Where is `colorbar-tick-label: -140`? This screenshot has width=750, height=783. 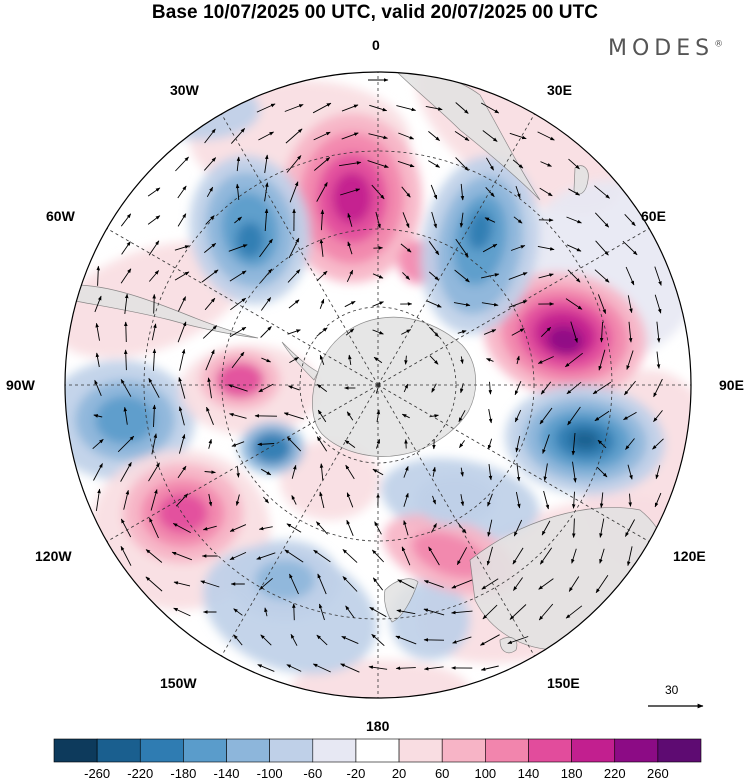
colorbar-tick-label: -140 is located at coordinates (226, 773).